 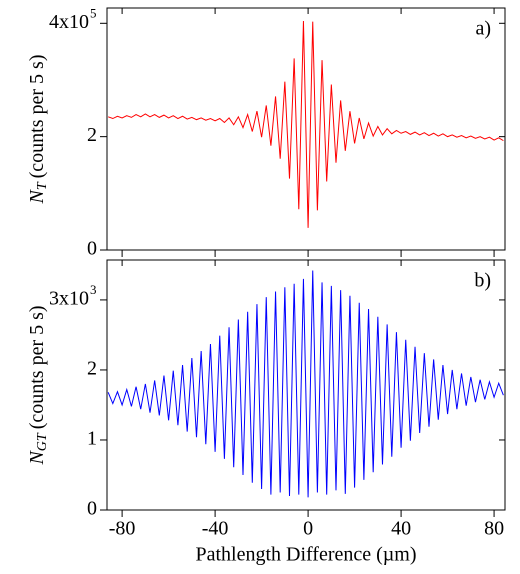 I want to click on y-label-subscript: GT, so click(x=42, y=441).